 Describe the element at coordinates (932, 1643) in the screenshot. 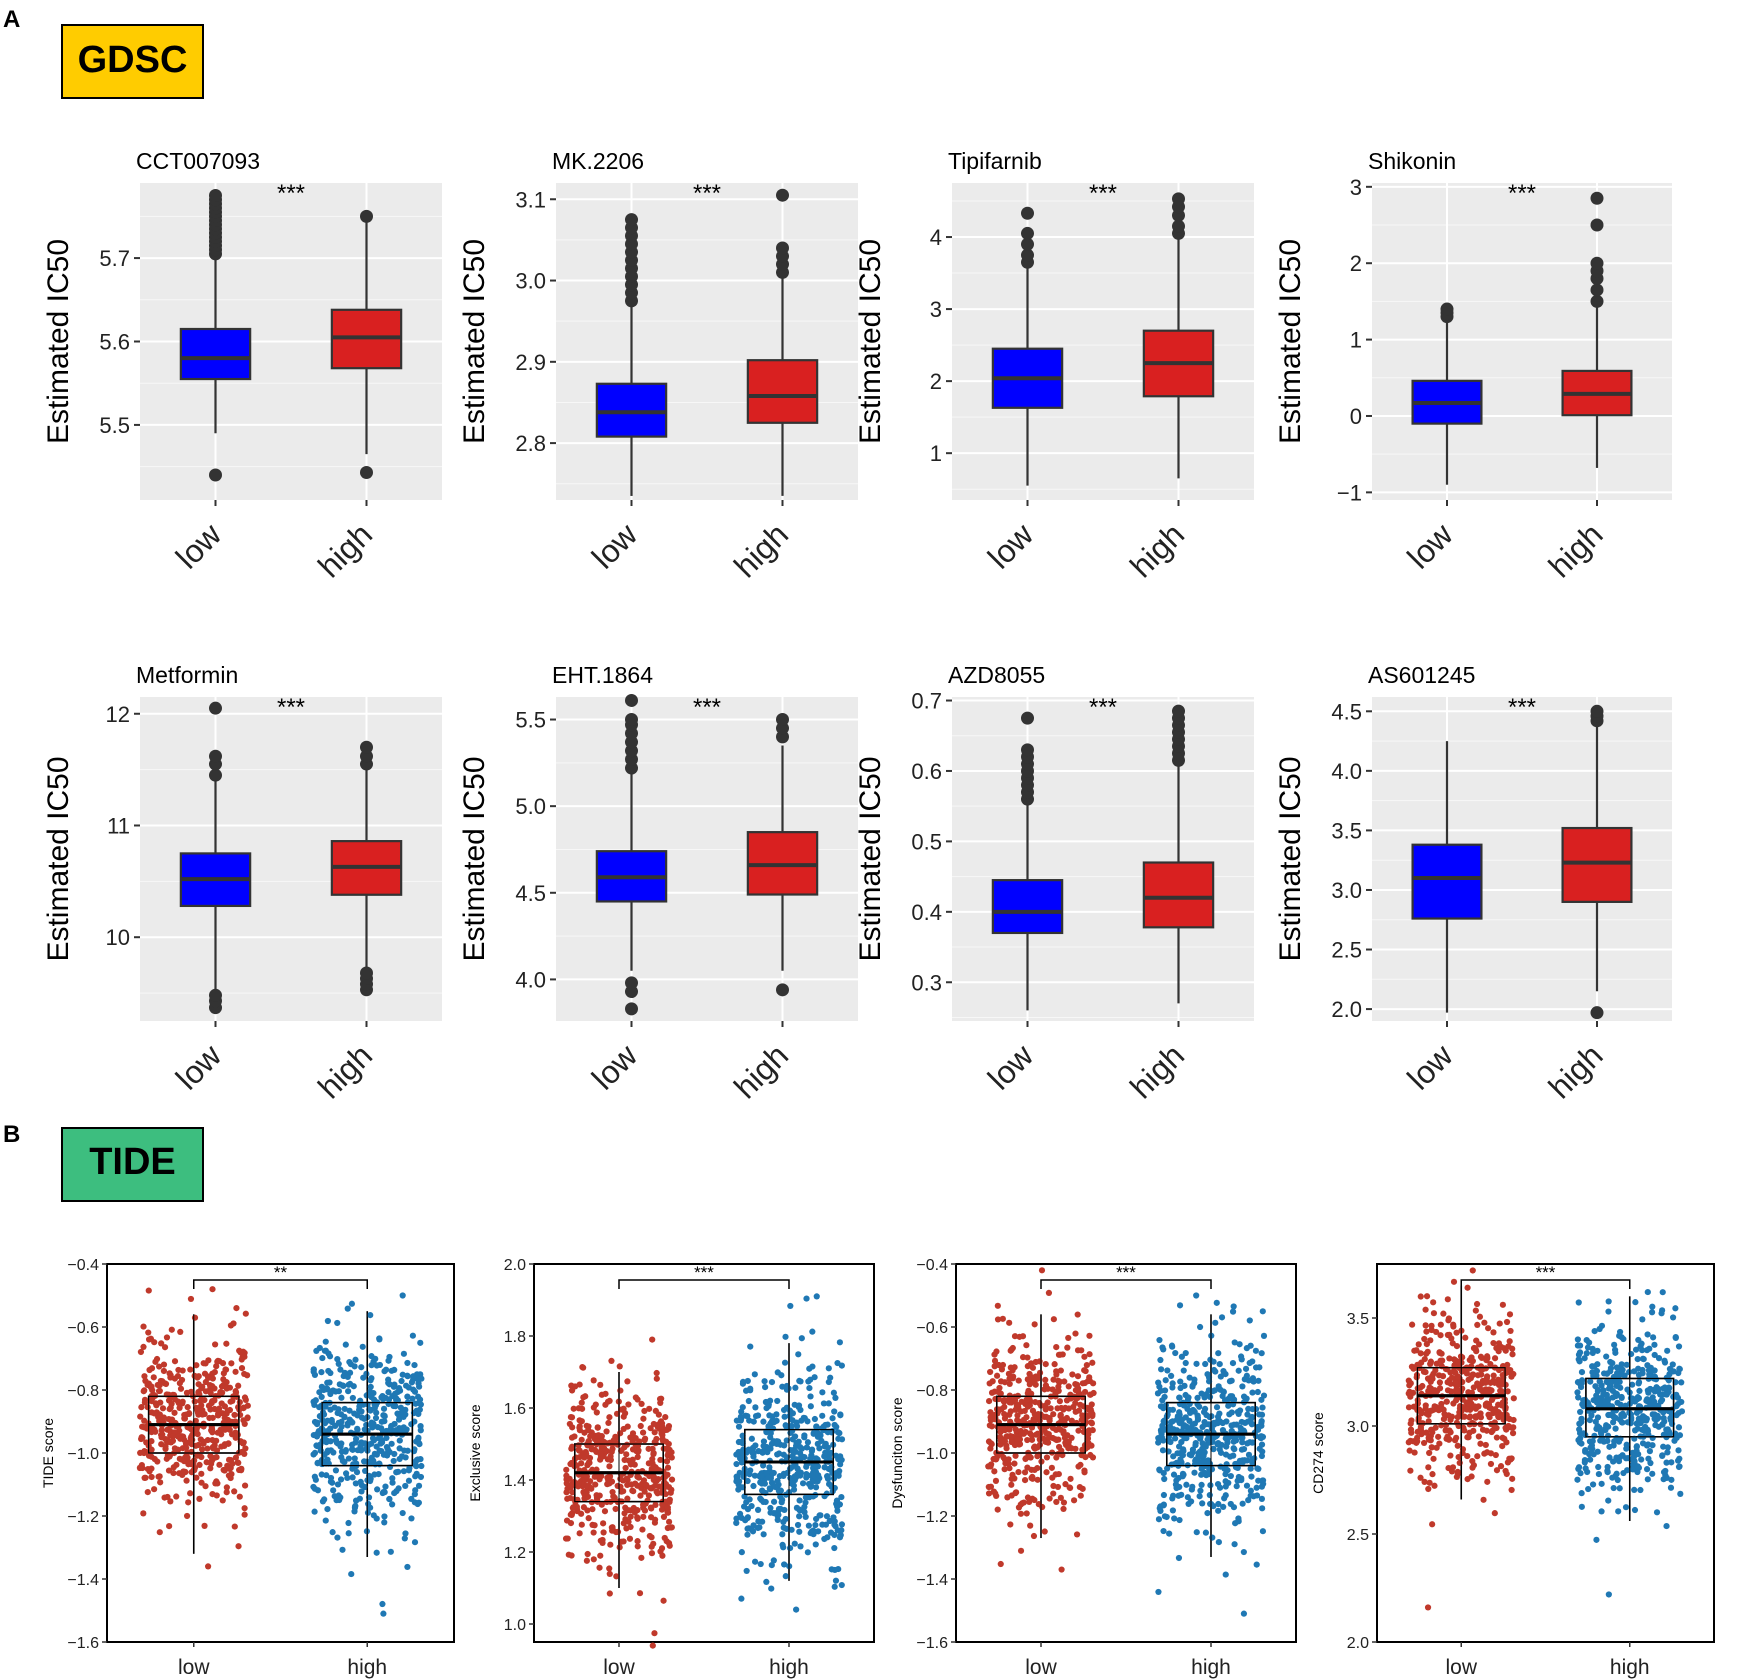

I see `y-tick-label: −1.6` at that location.